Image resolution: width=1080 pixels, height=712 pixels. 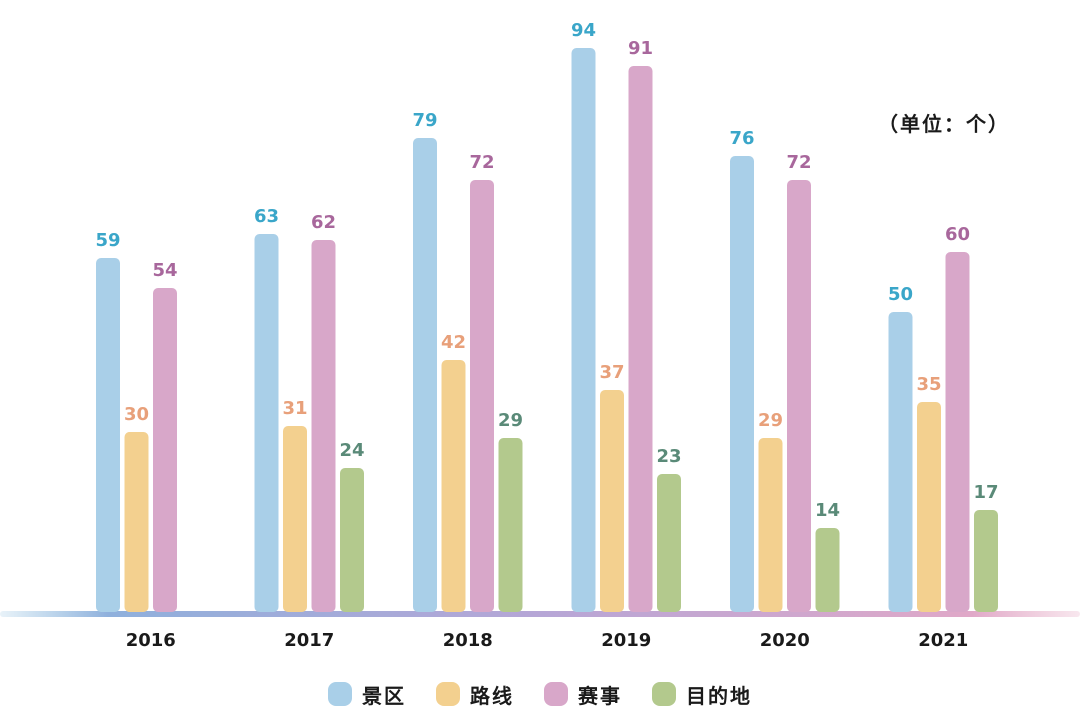 I want to click on x-tick-2021: 2021, so click(x=943, y=640).